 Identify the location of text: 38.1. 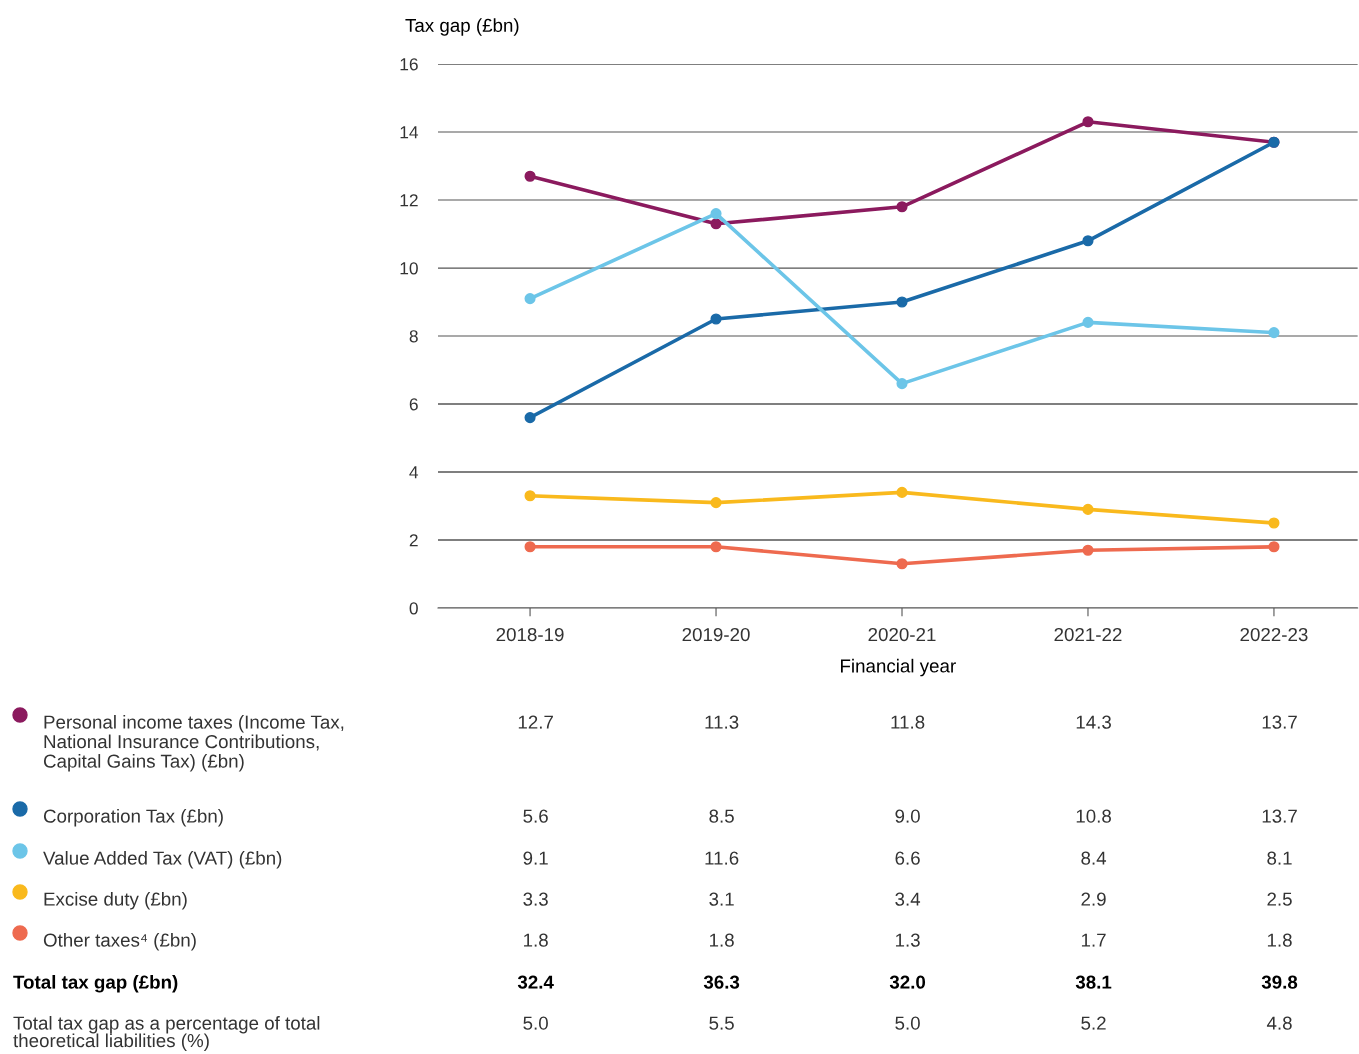
(1093, 982).